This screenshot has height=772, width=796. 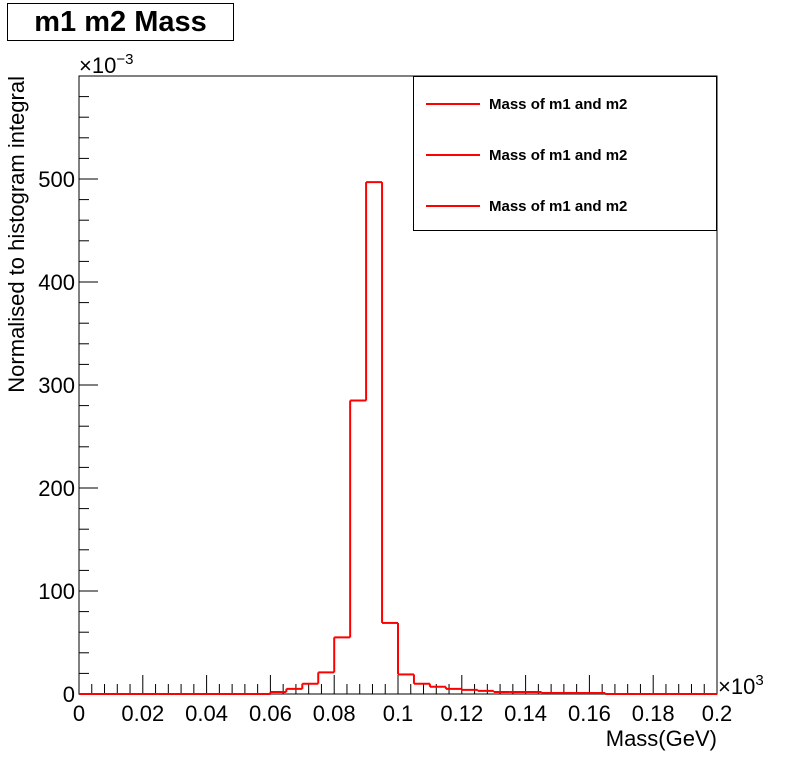 I want to click on y-multiplier-label: ×10⁻³, so click(x=106, y=64).